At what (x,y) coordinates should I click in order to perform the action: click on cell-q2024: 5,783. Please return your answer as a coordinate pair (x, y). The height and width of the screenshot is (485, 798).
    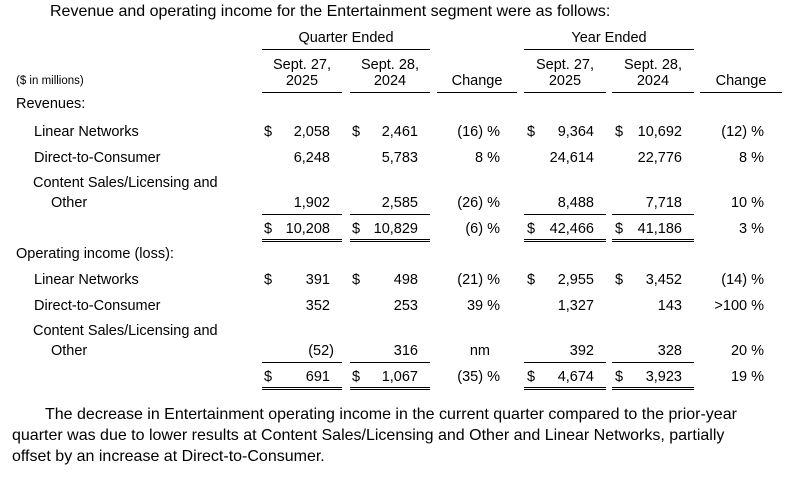
    Looking at the image, I should click on (399, 158).